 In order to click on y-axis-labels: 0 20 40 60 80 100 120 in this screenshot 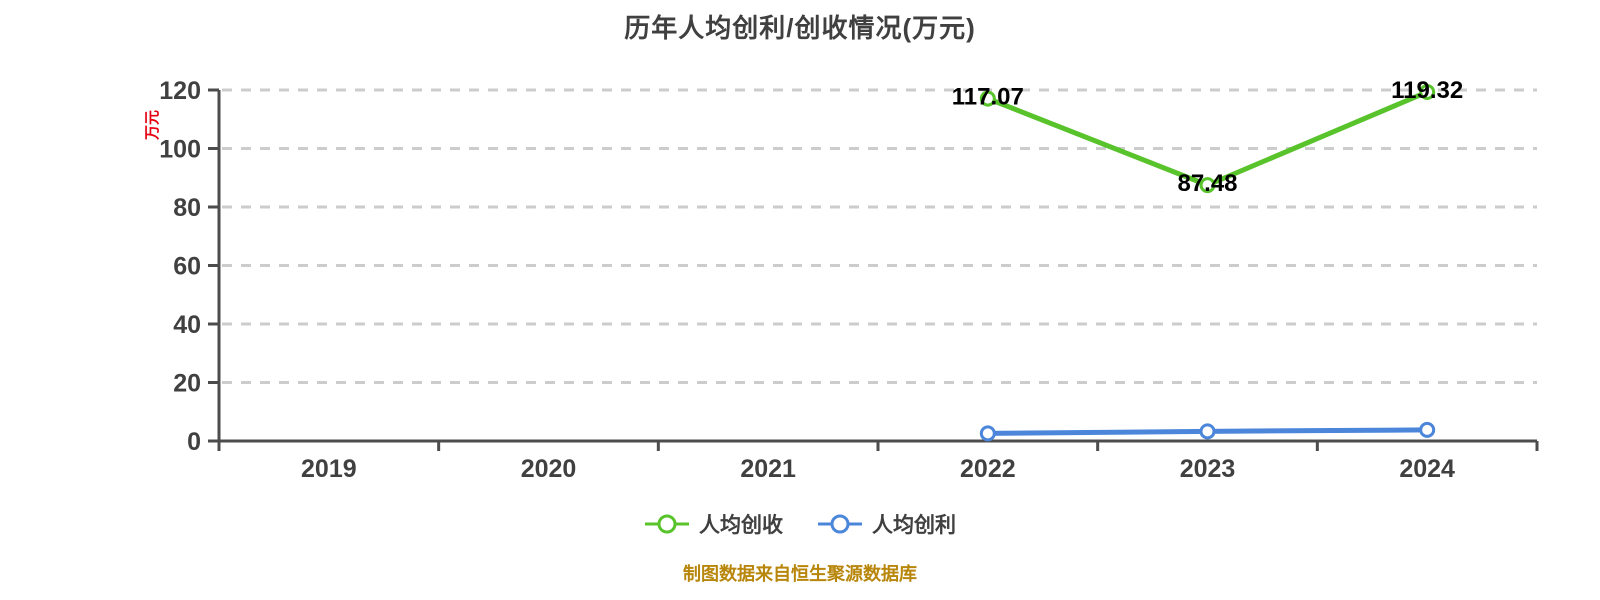, I will do `click(180, 266)`.